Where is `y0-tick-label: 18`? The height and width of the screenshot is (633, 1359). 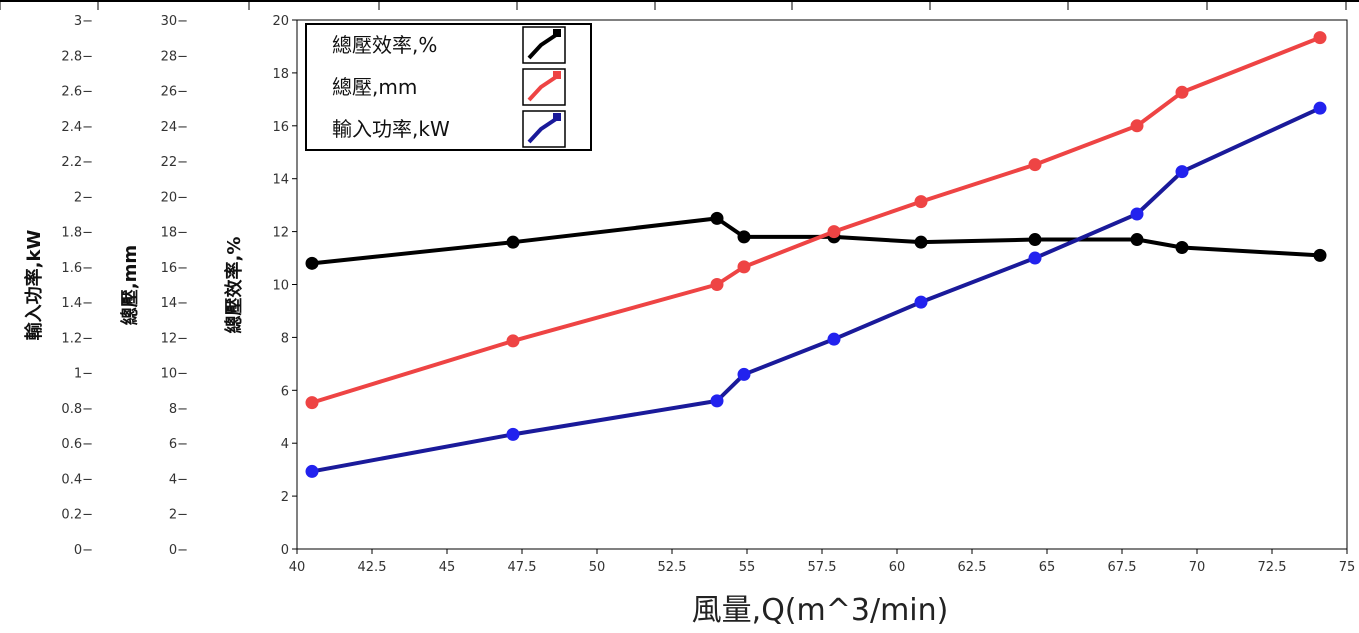 y0-tick-label: 18 is located at coordinates (280, 74).